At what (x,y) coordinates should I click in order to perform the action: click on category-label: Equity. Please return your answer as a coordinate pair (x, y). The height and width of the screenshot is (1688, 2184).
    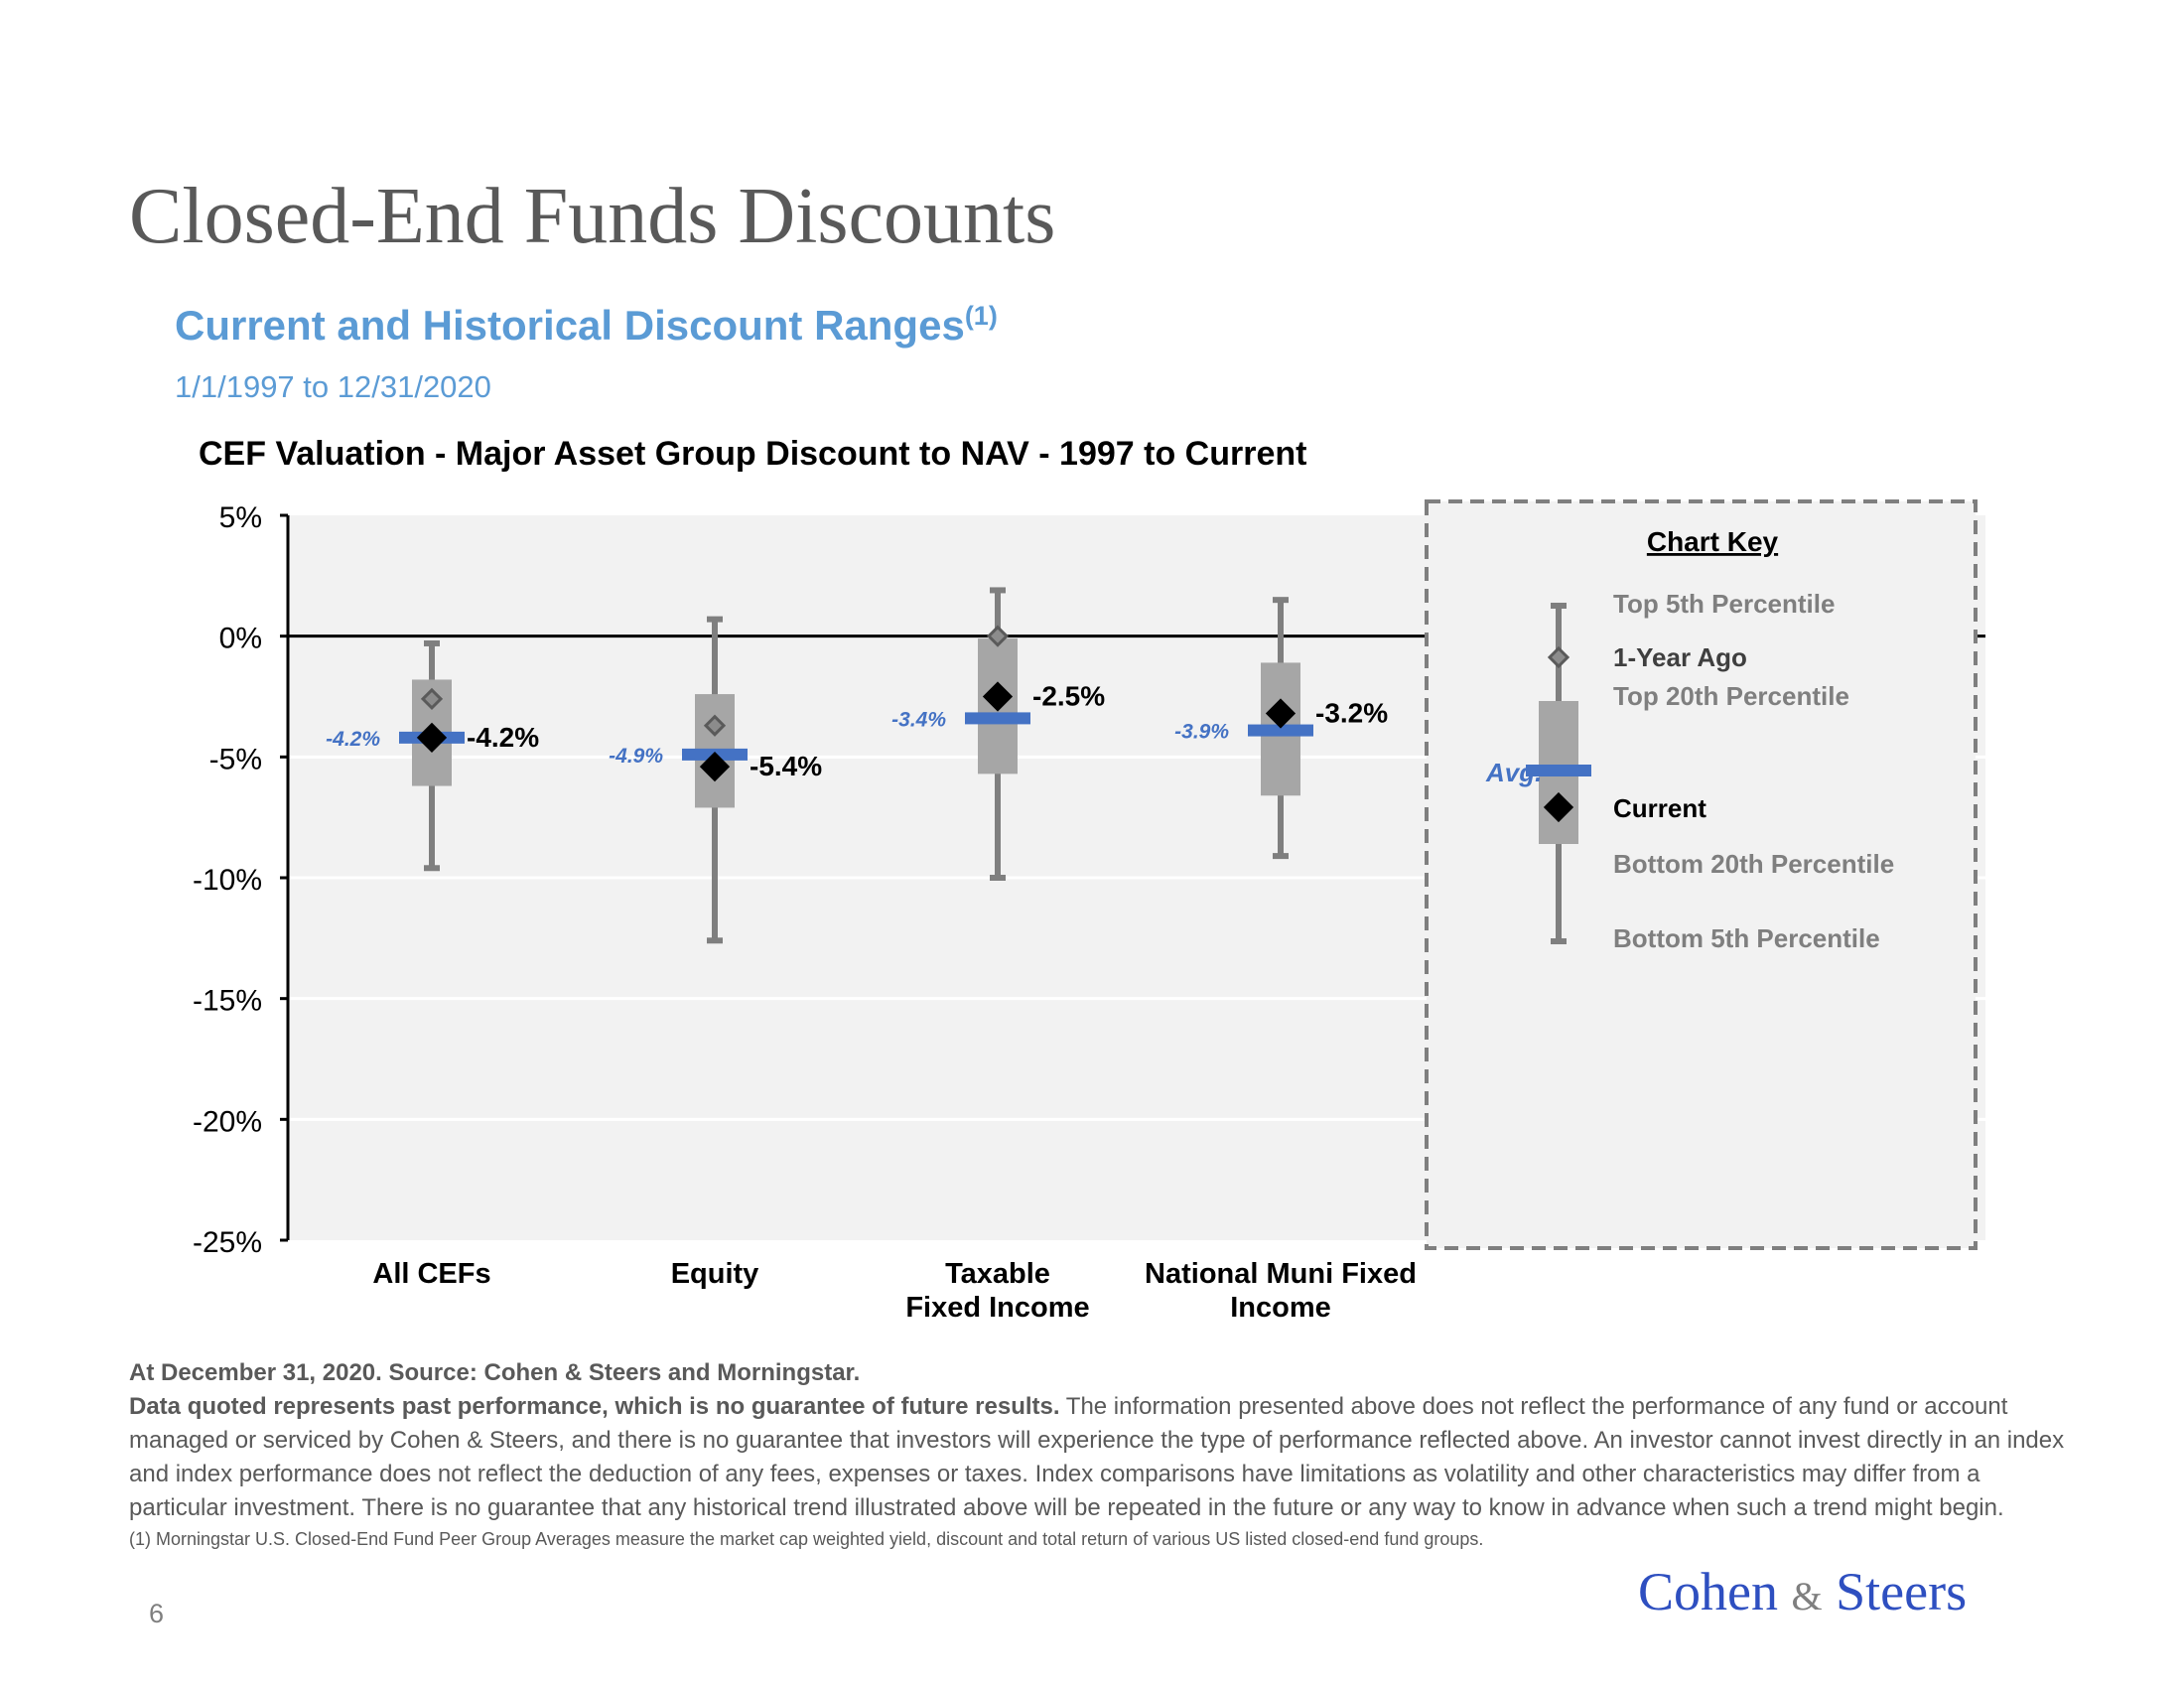
    Looking at the image, I should click on (715, 1274).